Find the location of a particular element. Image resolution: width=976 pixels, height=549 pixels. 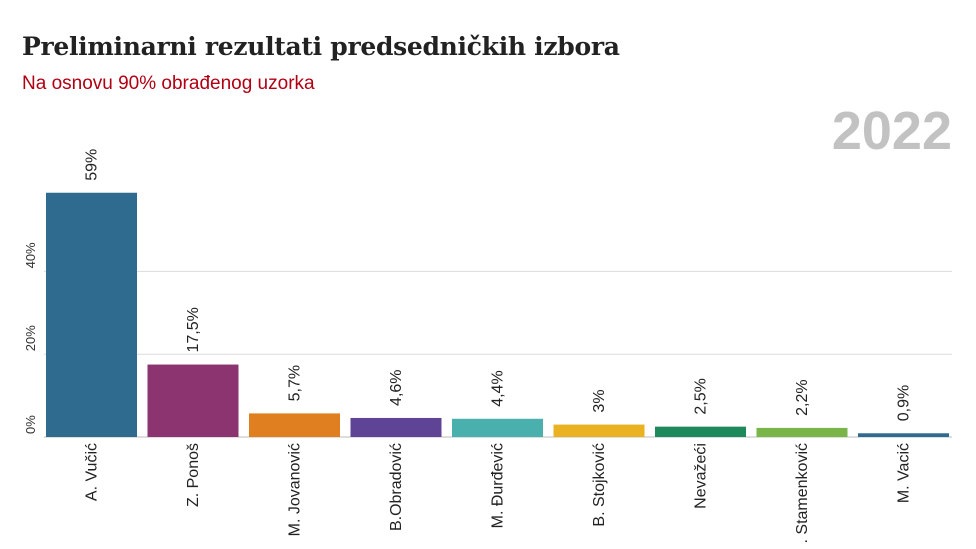

year-label: 2022 is located at coordinates (891, 131).